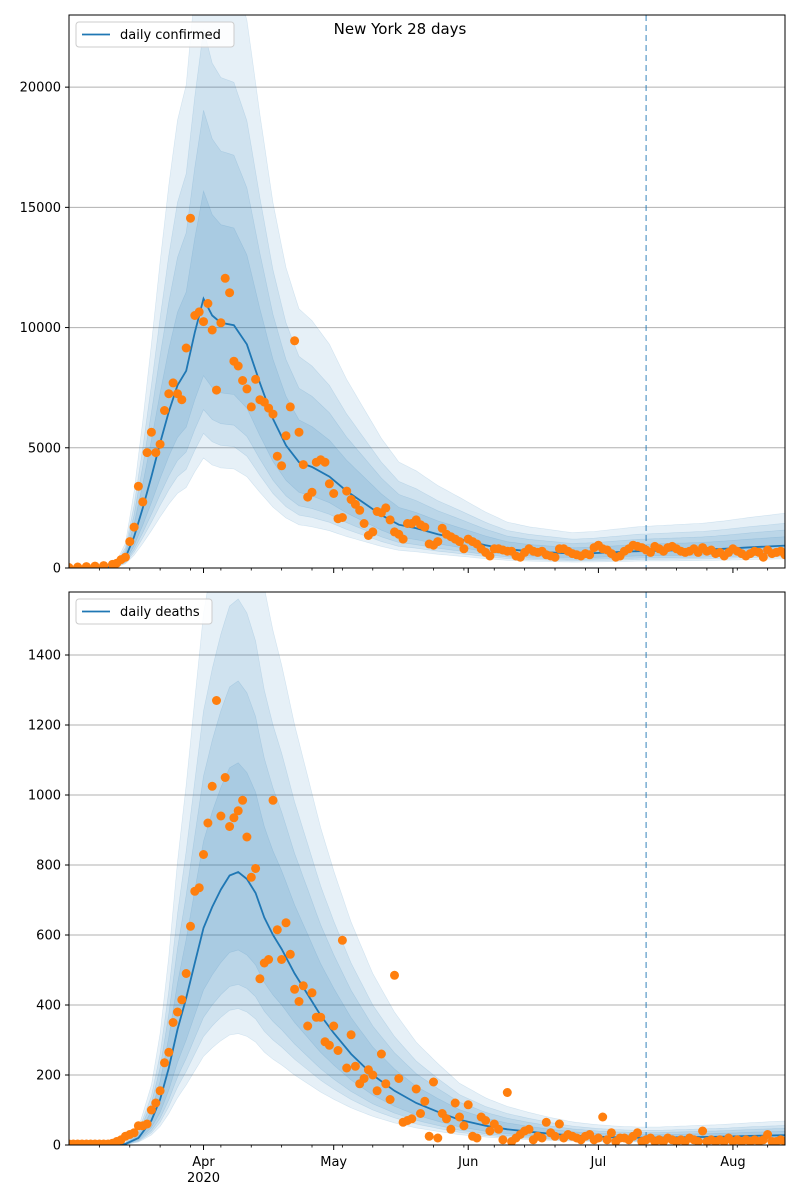 The image size is (800, 1204). Describe the element at coordinates (598, 1162) in the screenshot. I see `x-tick-label: Jul` at that location.